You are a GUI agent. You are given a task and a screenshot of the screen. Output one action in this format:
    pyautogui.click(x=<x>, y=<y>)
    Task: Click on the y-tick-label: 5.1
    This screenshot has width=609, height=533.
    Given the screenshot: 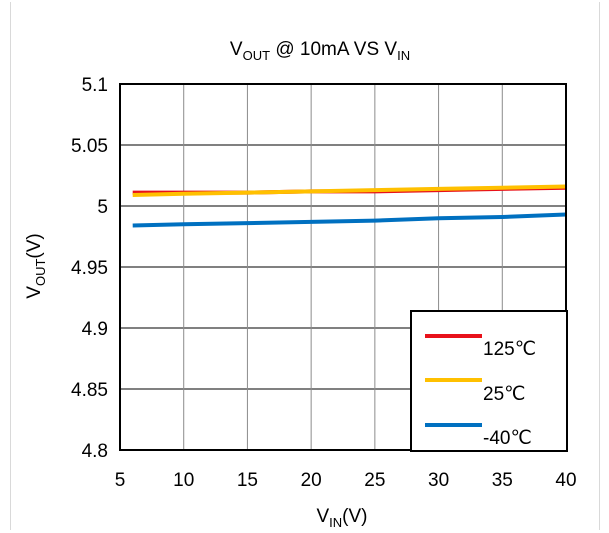 What is the action you would take?
    pyautogui.click(x=95, y=85)
    